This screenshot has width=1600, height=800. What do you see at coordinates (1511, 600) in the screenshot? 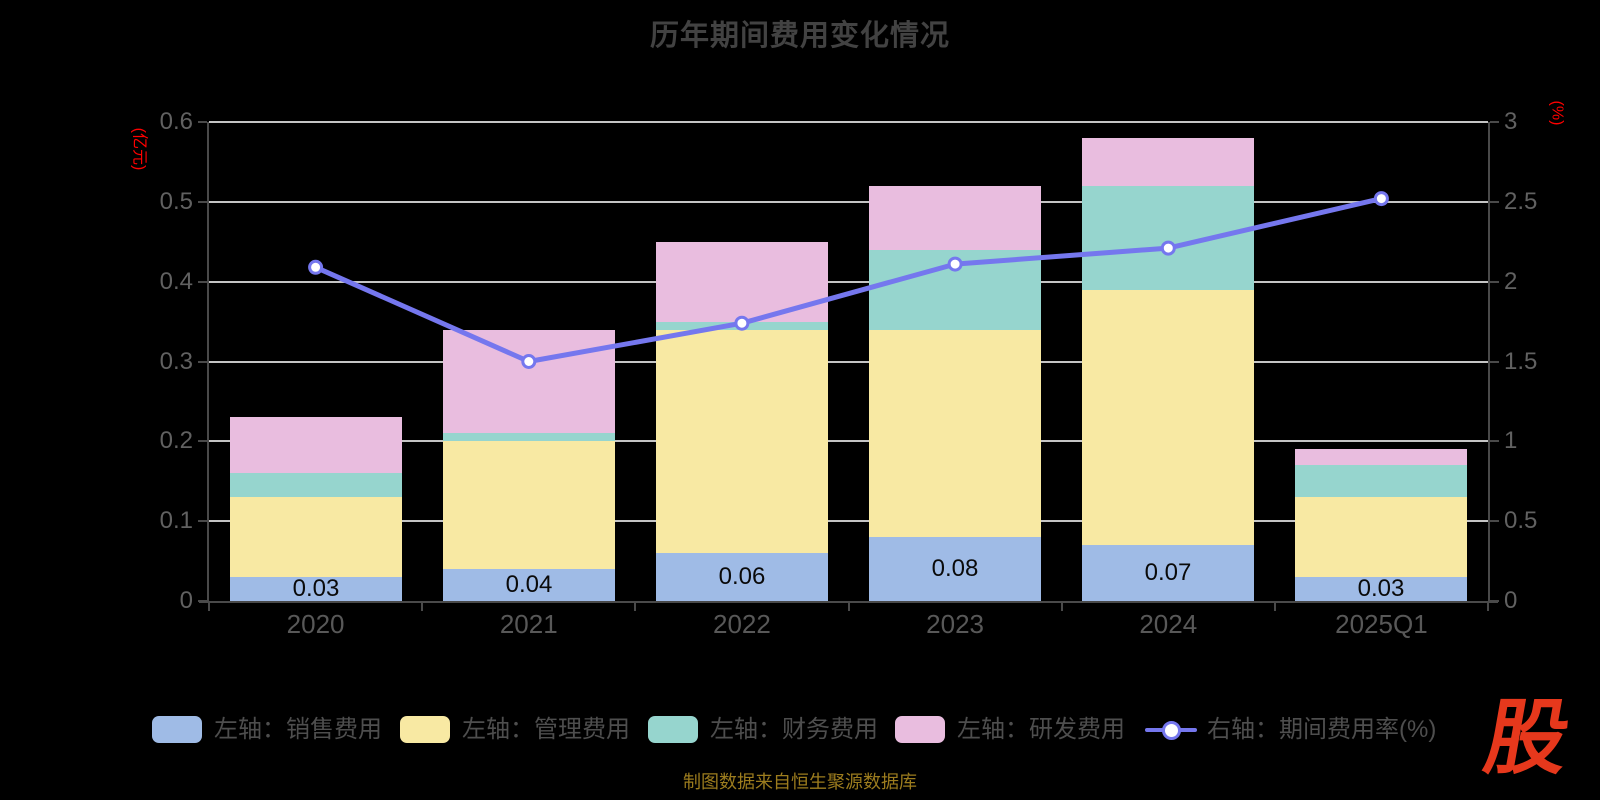
I see `y-axis-tick-label-right: 0` at bounding box center [1511, 600].